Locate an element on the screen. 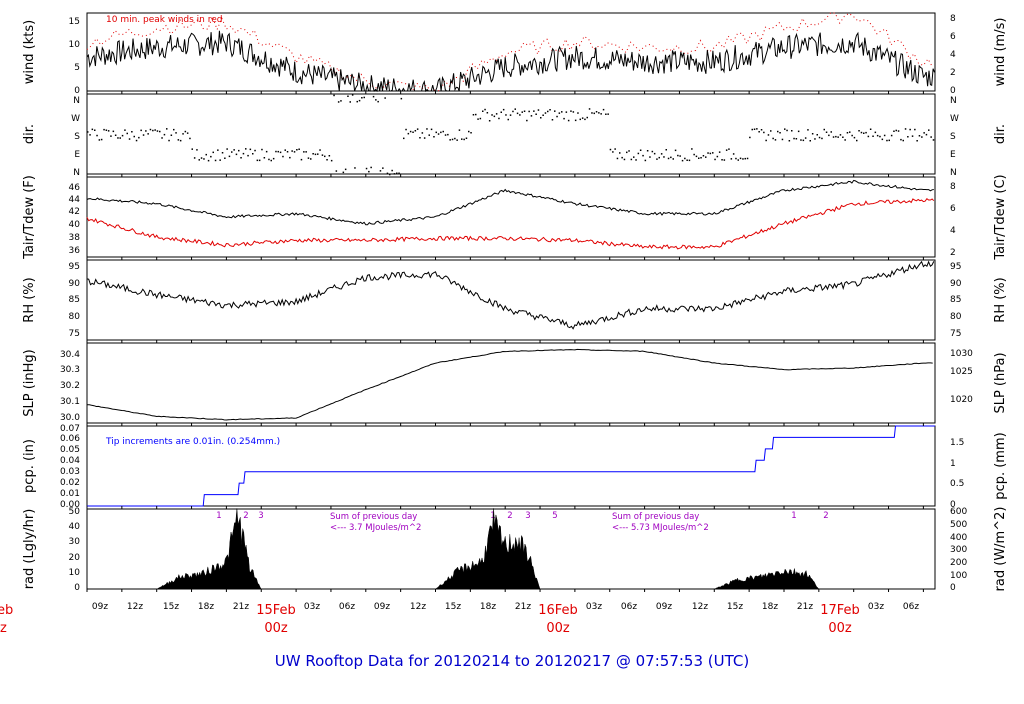  pcp-ytick-left: 0.07 is located at coordinates (70, 429).